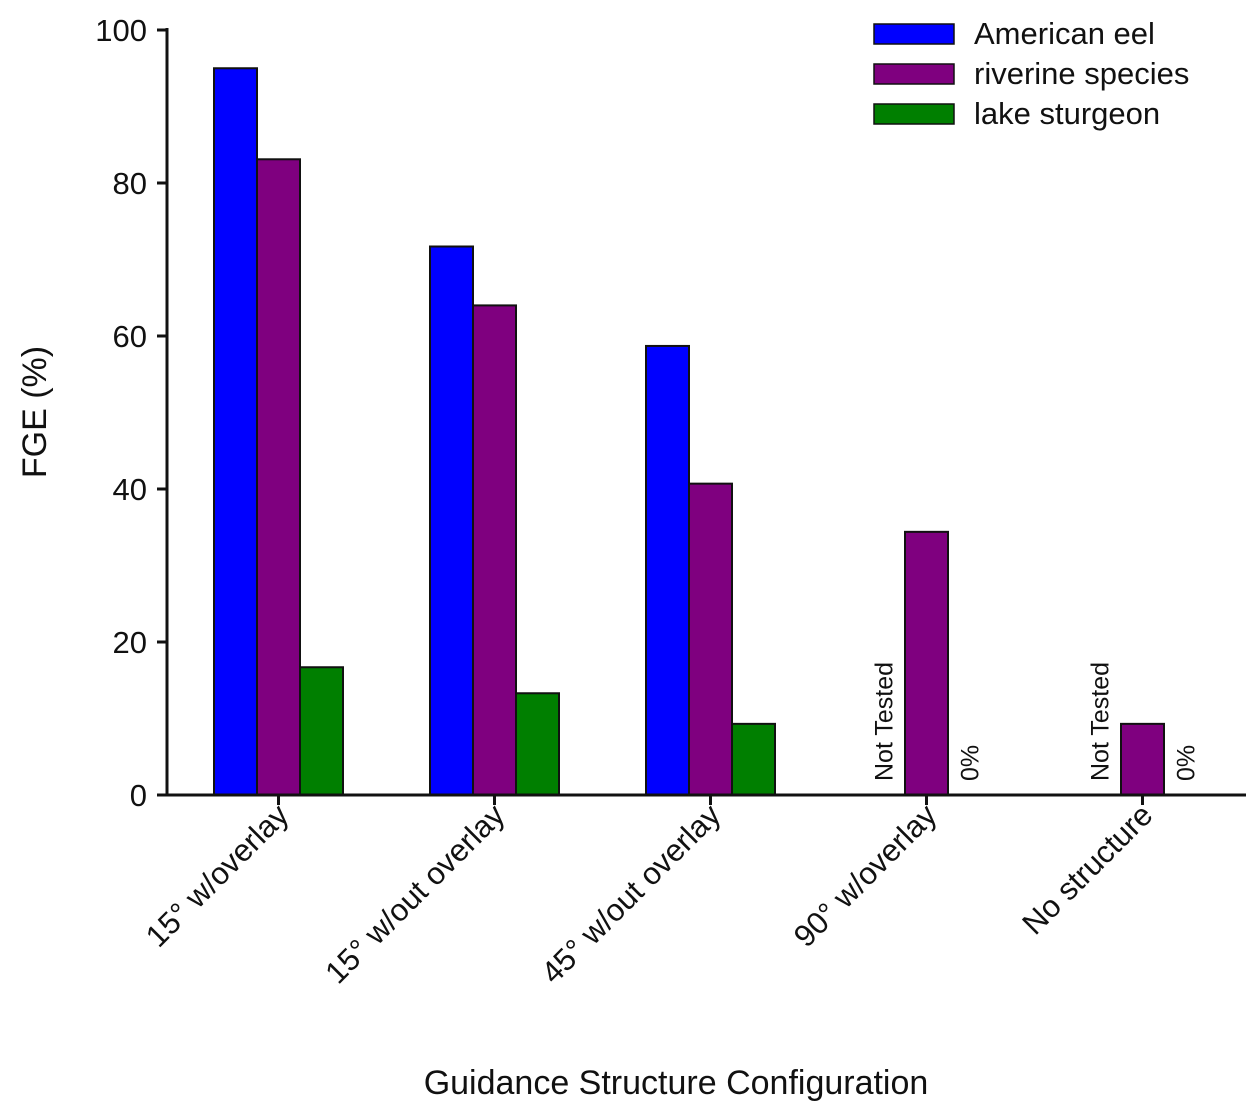 Image resolution: width=1248 pixels, height=1104 pixels. What do you see at coordinates (1081, 73) in the screenshot?
I see `legend-label: riverine species` at bounding box center [1081, 73].